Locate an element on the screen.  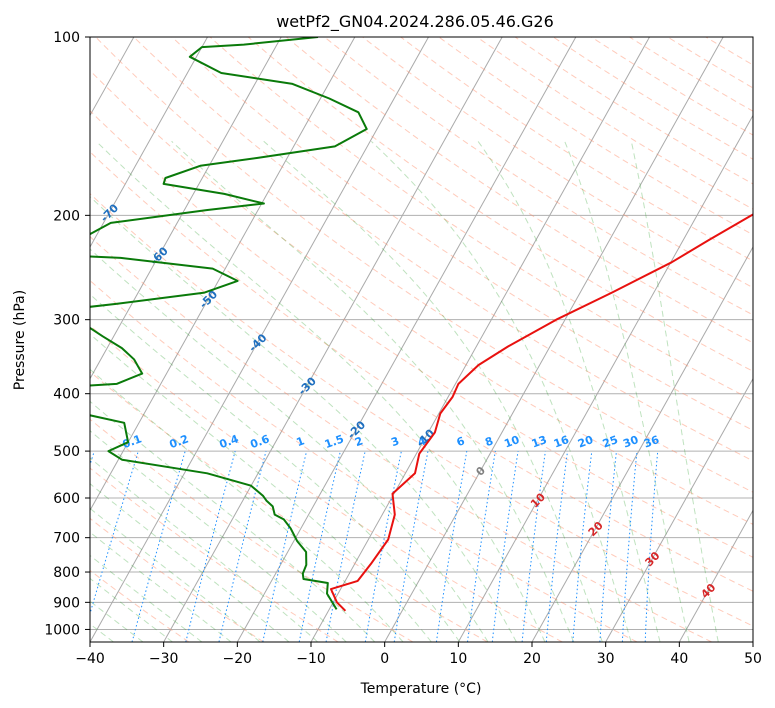
y-tick-label: 500 is located at coordinates (66, 452).